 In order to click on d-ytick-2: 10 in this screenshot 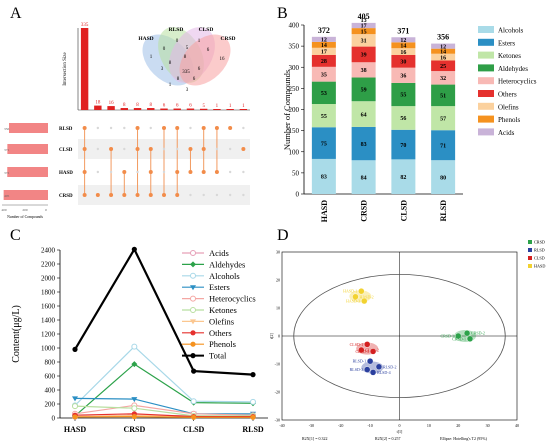, I will do `click(278, 308)`.